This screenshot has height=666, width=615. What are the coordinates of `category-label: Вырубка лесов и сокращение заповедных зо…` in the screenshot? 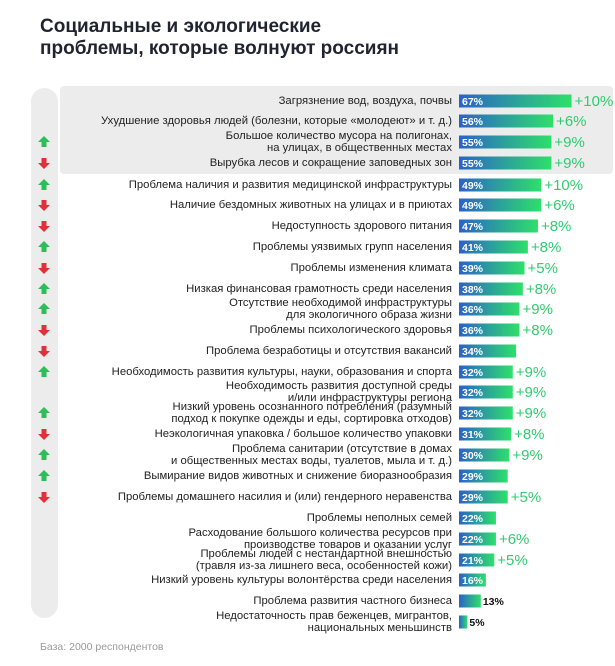 It's located at (242, 163).